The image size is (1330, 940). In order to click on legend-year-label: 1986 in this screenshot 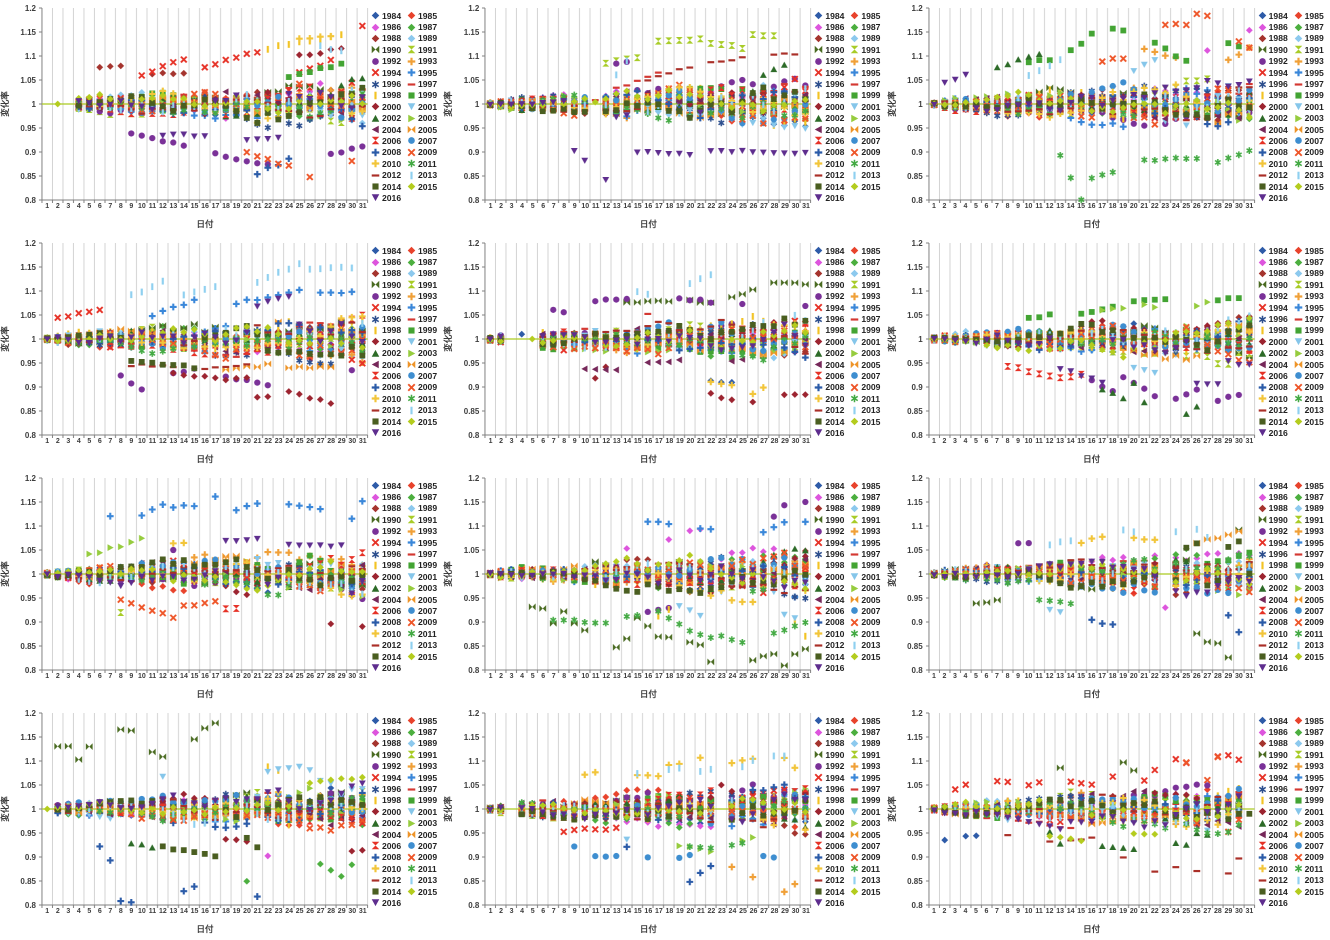, I will do `click(835, 27)`.